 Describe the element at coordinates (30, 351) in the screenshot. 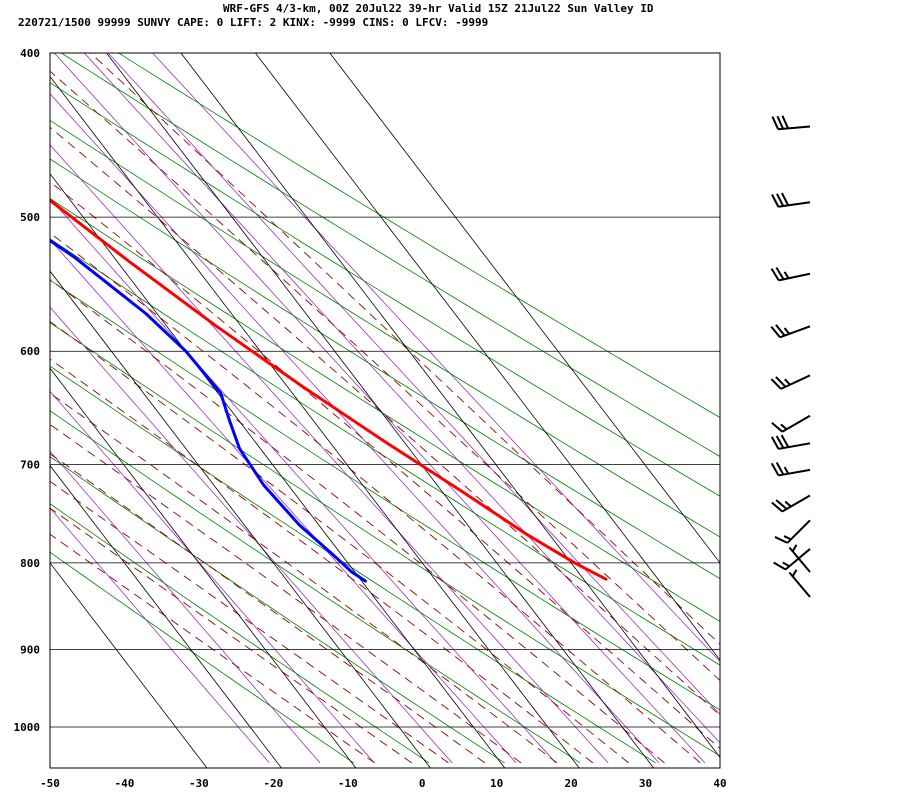

I see `y-tick-label: 600` at that location.